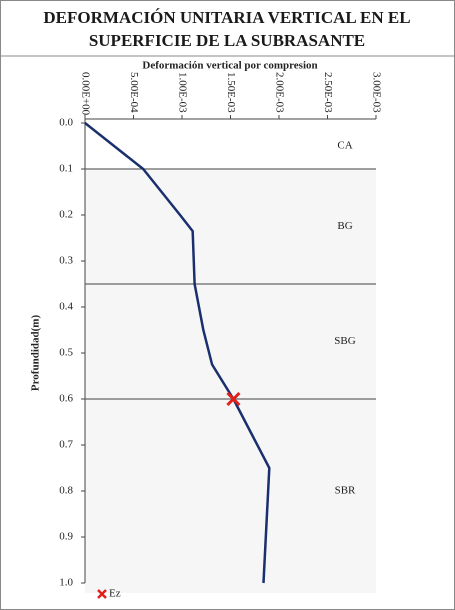  Describe the element at coordinates (134, 92) in the screenshot. I see `x-tick-label: 5.00E-04` at that location.